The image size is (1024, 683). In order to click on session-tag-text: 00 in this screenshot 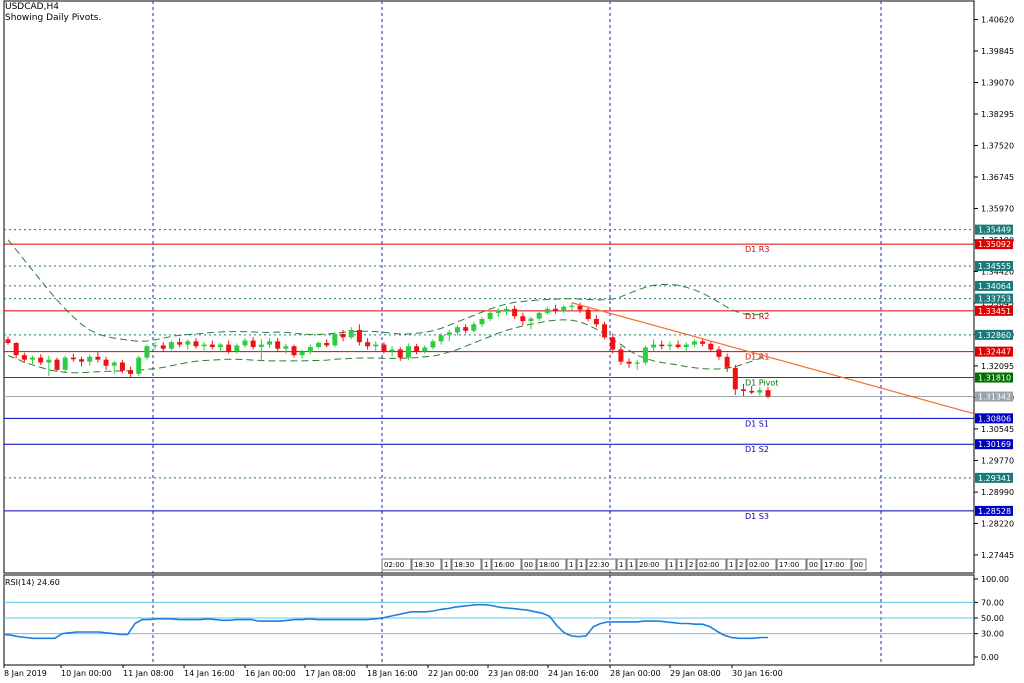, I will do `click(528, 565)`.